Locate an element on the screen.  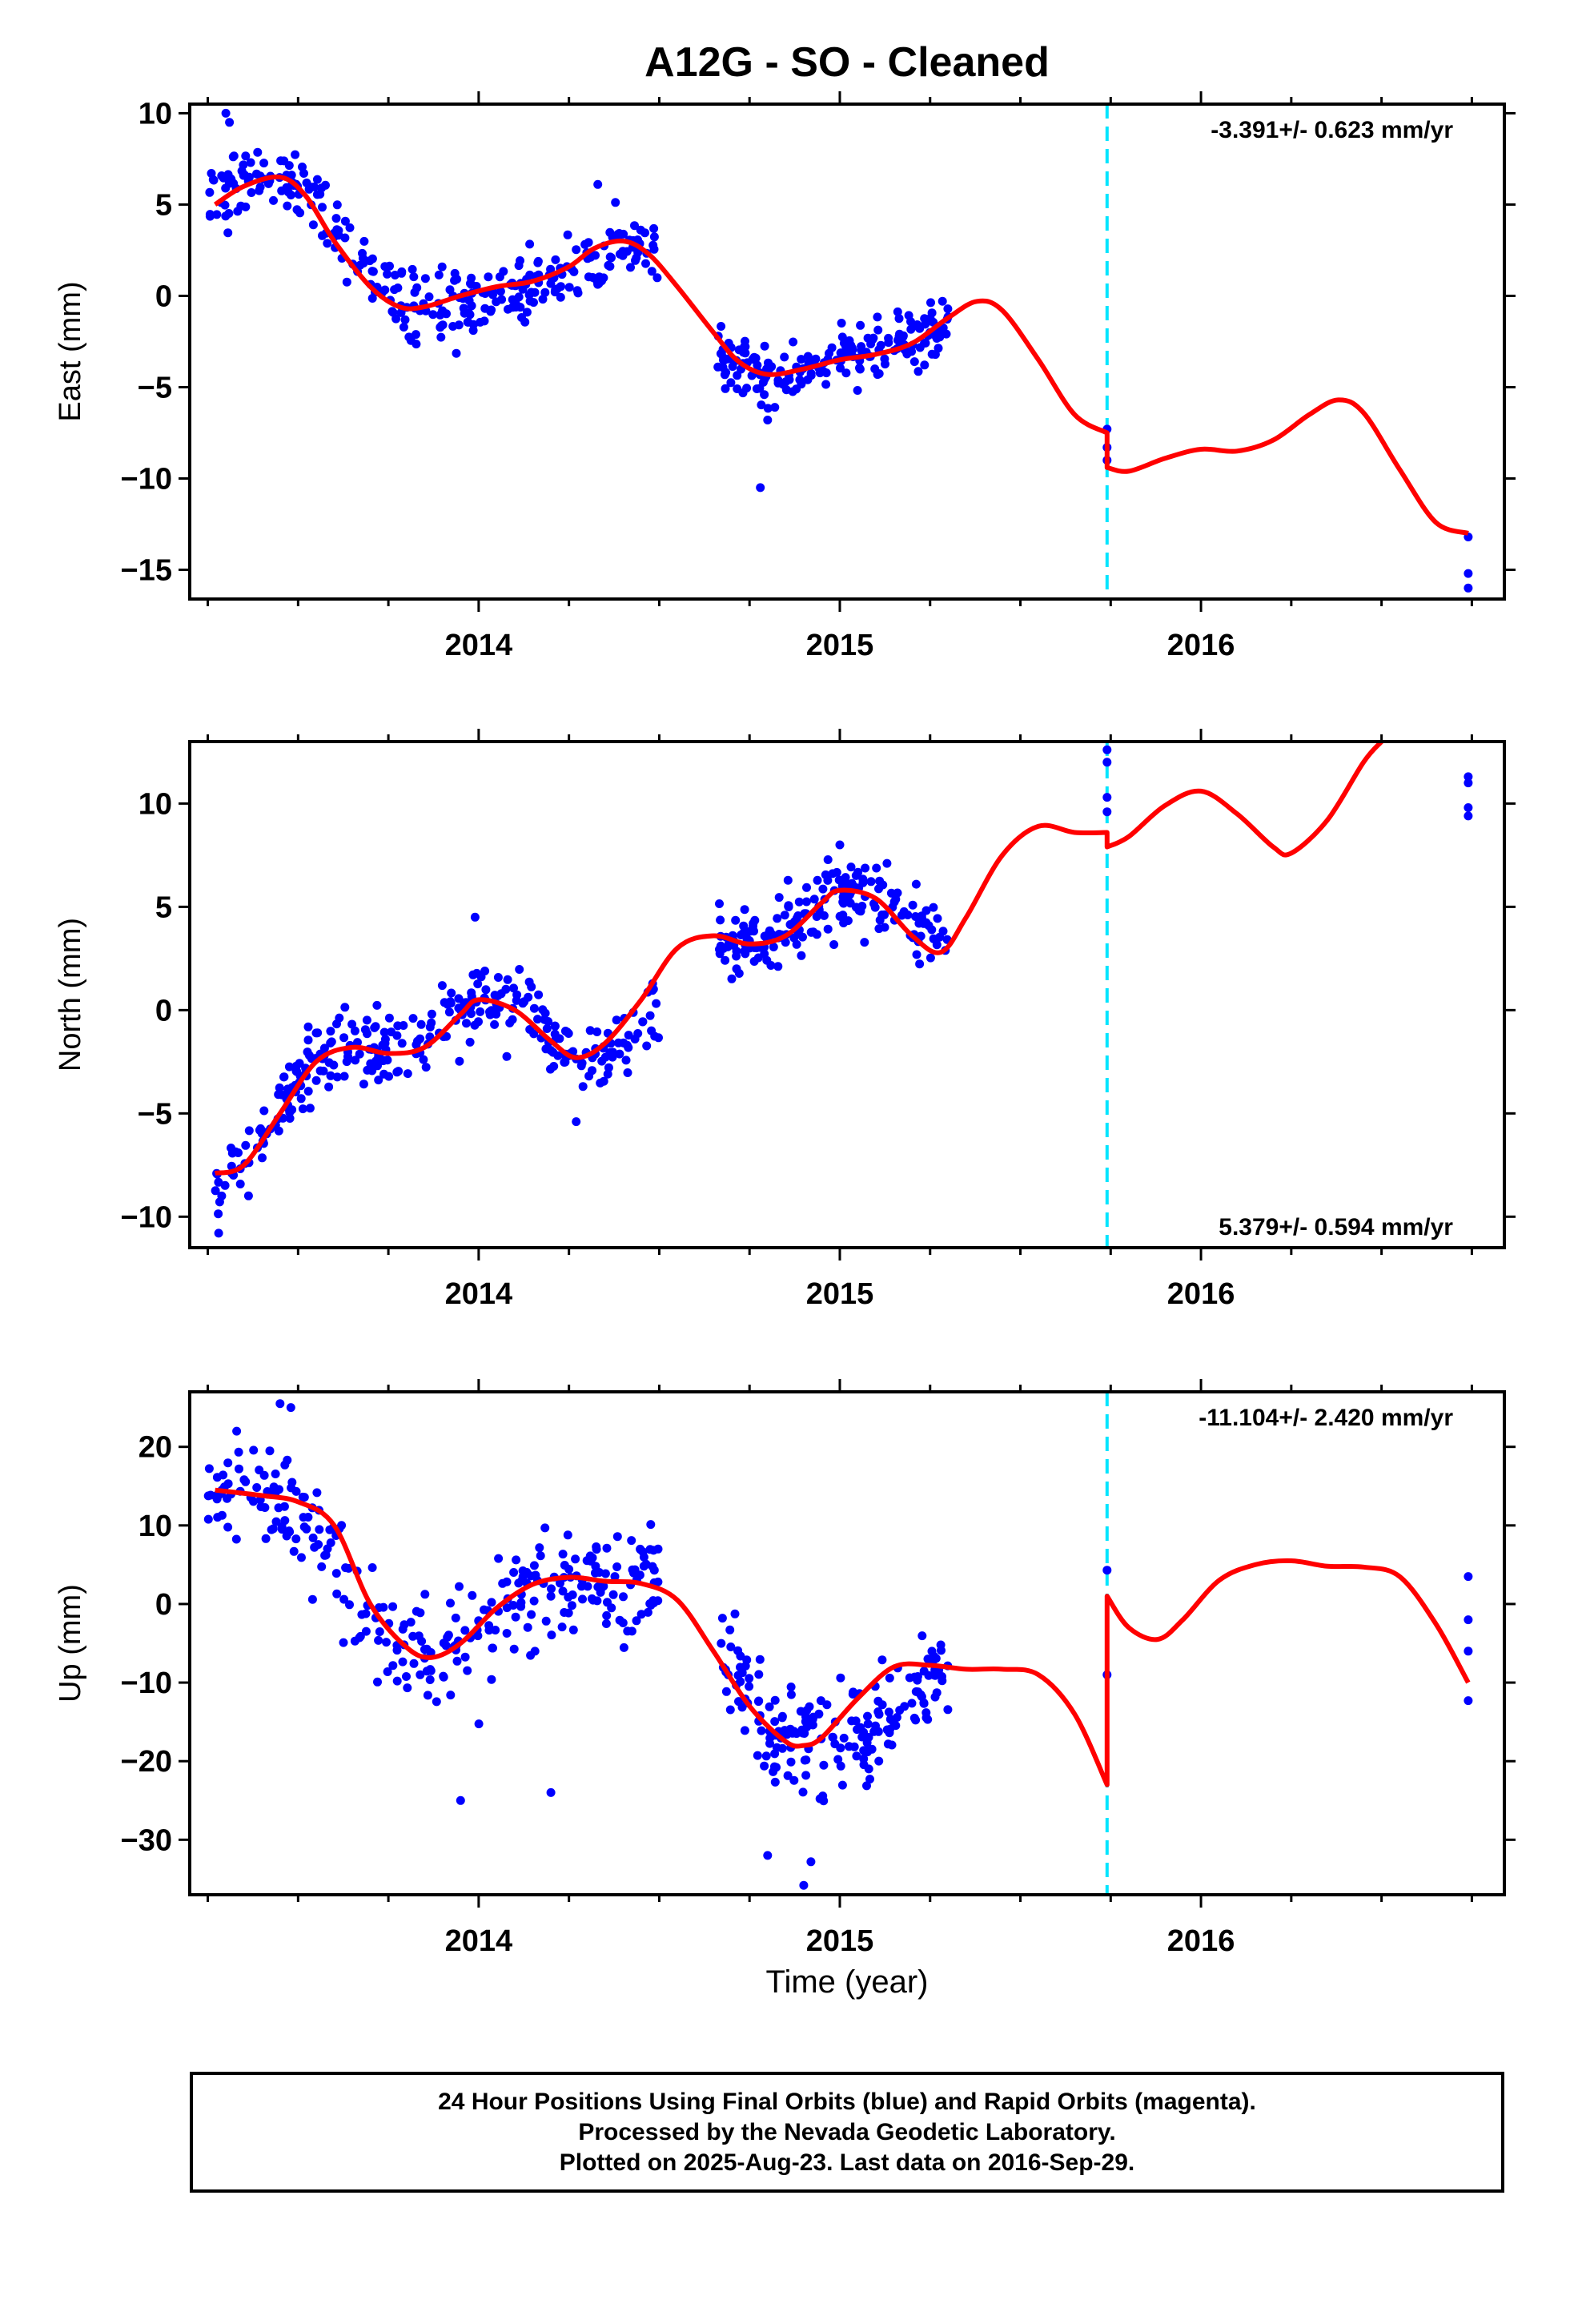
up-y-tick-label: 20 is located at coordinates (155, 1448).